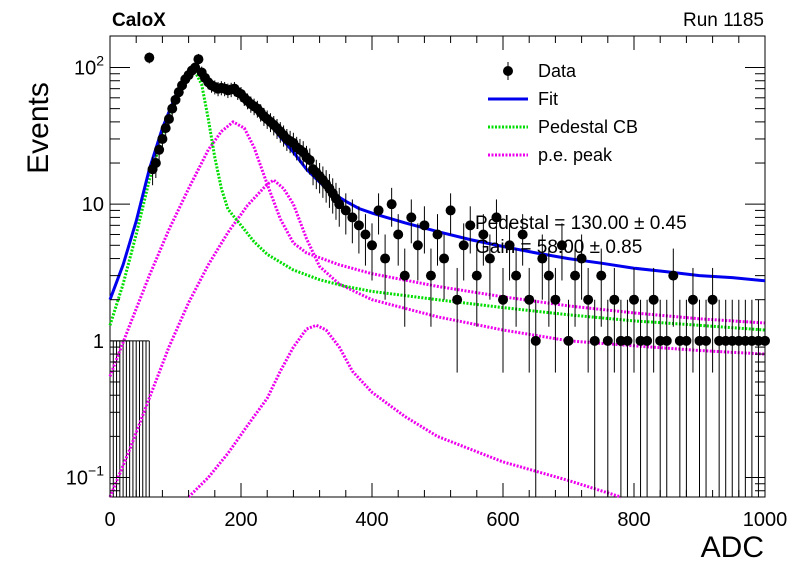  What do you see at coordinates (588, 127) in the screenshot?
I see `legend-pedestal-label: Pedestal CB` at bounding box center [588, 127].